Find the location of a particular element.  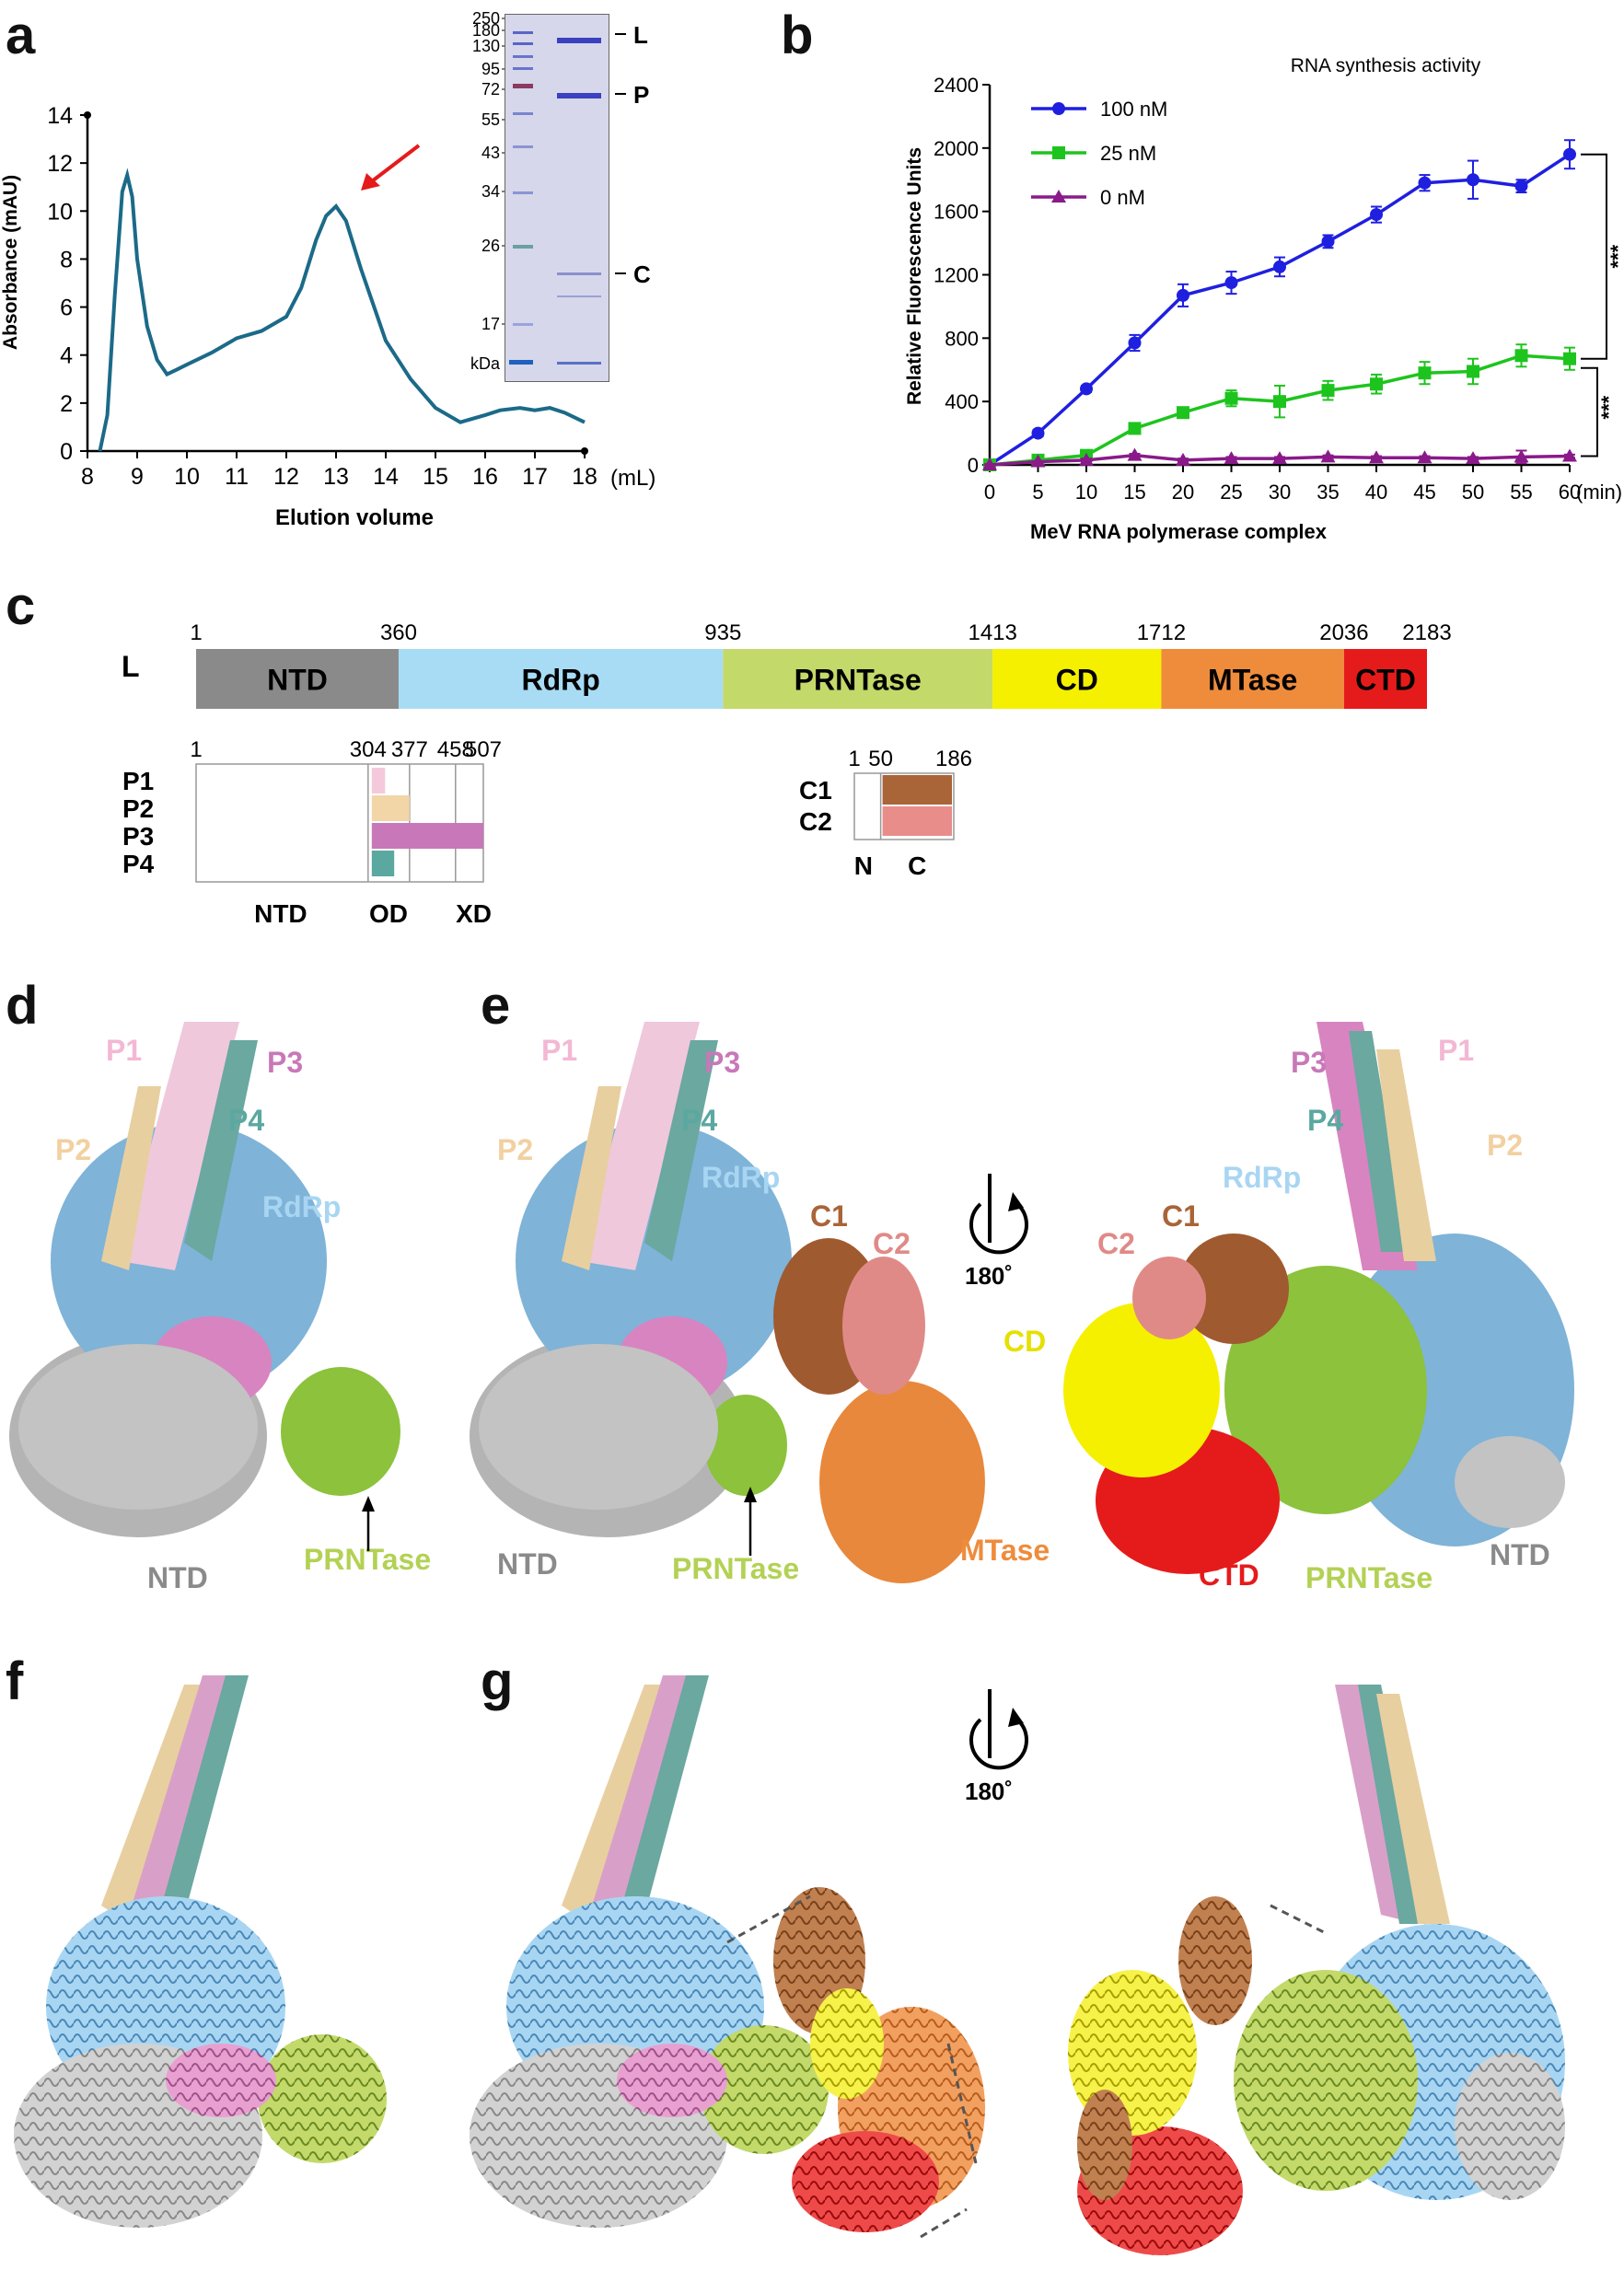

x-tick-label: 15 is located at coordinates (1134, 492).